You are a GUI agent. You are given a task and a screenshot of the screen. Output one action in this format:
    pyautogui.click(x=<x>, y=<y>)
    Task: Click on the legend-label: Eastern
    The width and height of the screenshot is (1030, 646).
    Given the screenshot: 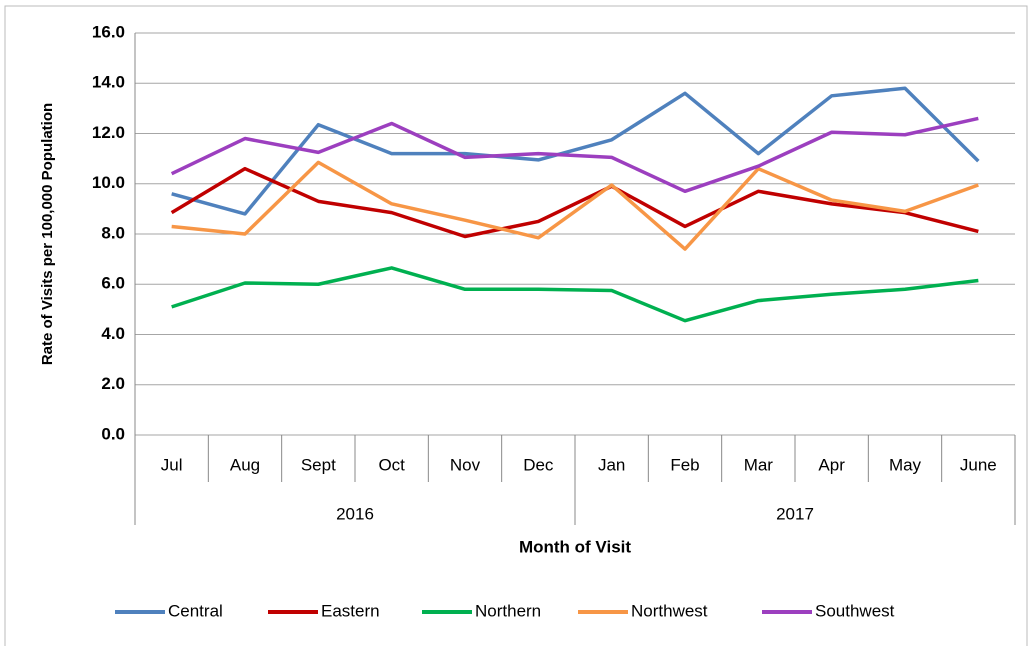 What is the action you would take?
    pyautogui.click(x=350, y=610)
    